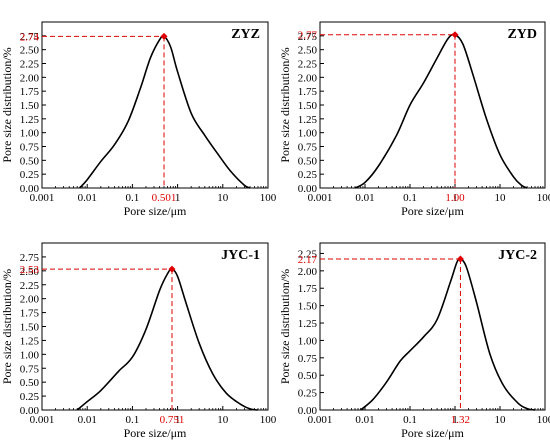 The width and height of the screenshot is (550, 443). Describe the element at coordinates (308, 260) in the screenshot. I see `peak-y-label: 2.17` at that location.